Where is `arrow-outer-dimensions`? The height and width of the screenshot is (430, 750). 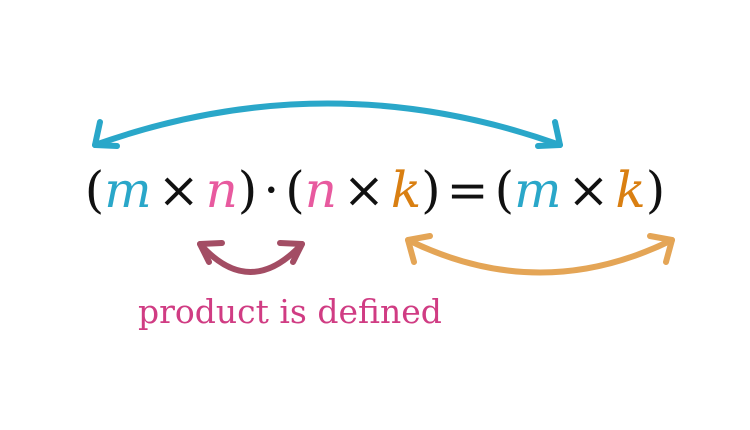 arrow-outer-dimensions is located at coordinates (327, 124).